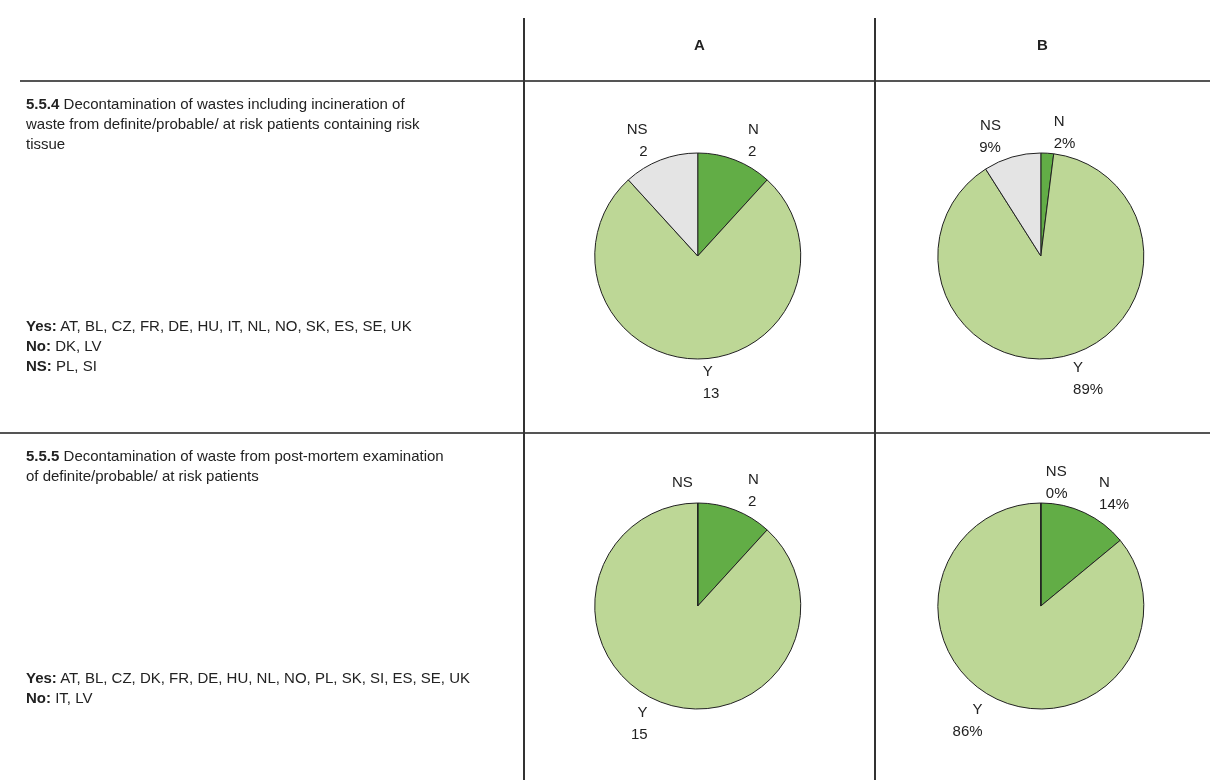  Describe the element at coordinates (699, 44) in the screenshot. I see `chart-title: A` at that location.